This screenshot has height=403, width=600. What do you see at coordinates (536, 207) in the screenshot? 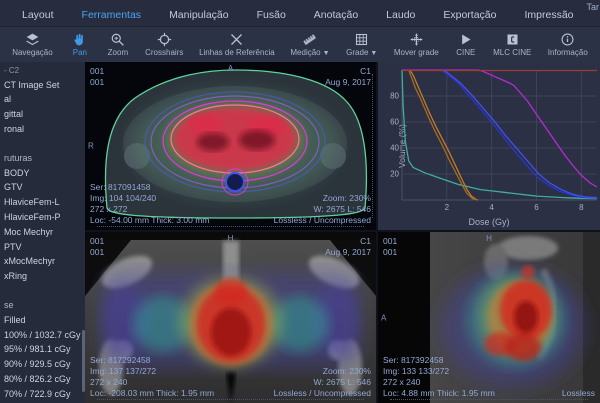
I see `dvh-x-tick: 6` at bounding box center [536, 207].